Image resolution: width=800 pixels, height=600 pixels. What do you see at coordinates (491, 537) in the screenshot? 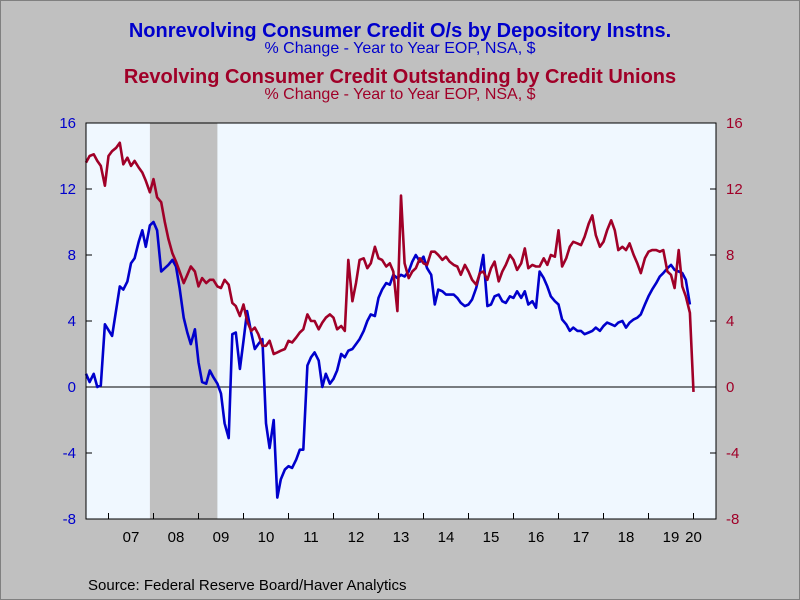
I see `x-tick-label: 15` at bounding box center [491, 537].